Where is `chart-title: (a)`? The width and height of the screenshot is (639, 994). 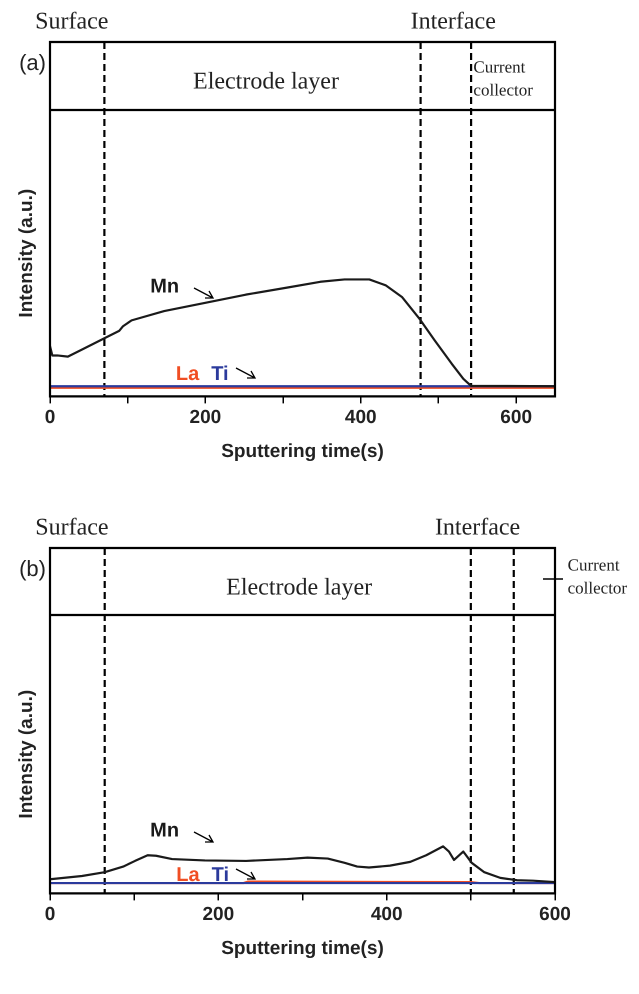
chart-title: (a) is located at coordinates (32, 63).